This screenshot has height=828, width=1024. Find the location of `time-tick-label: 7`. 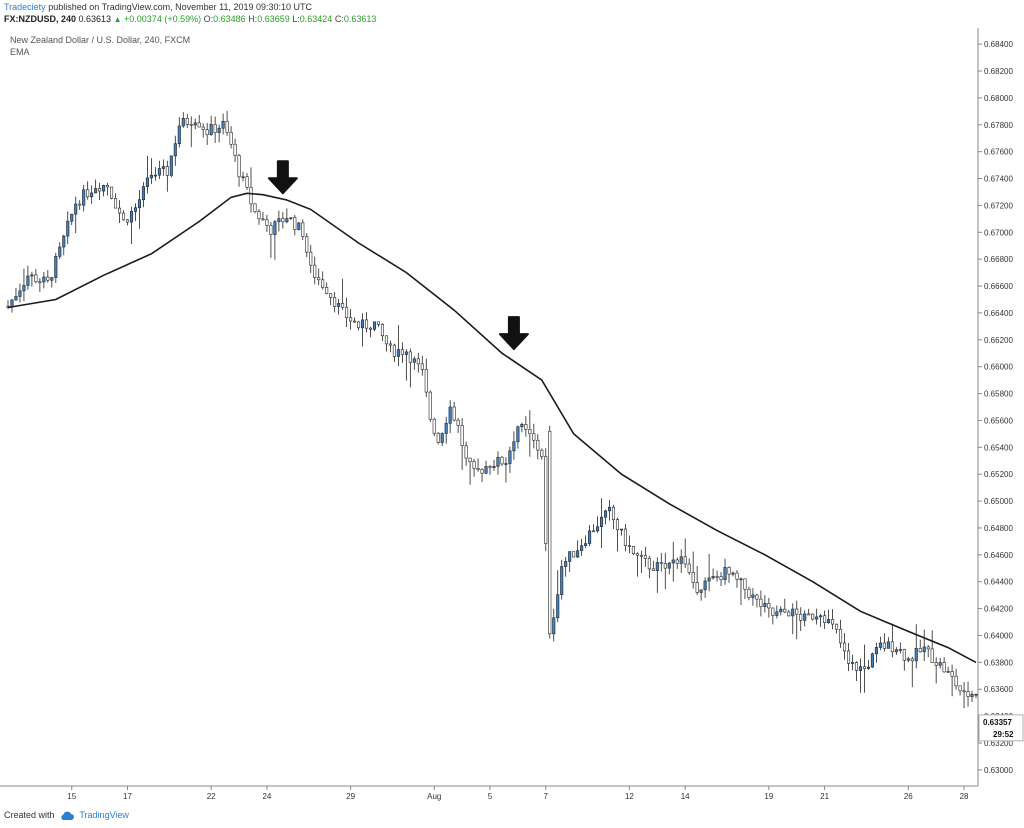

time-tick-label: 7 is located at coordinates (546, 796).